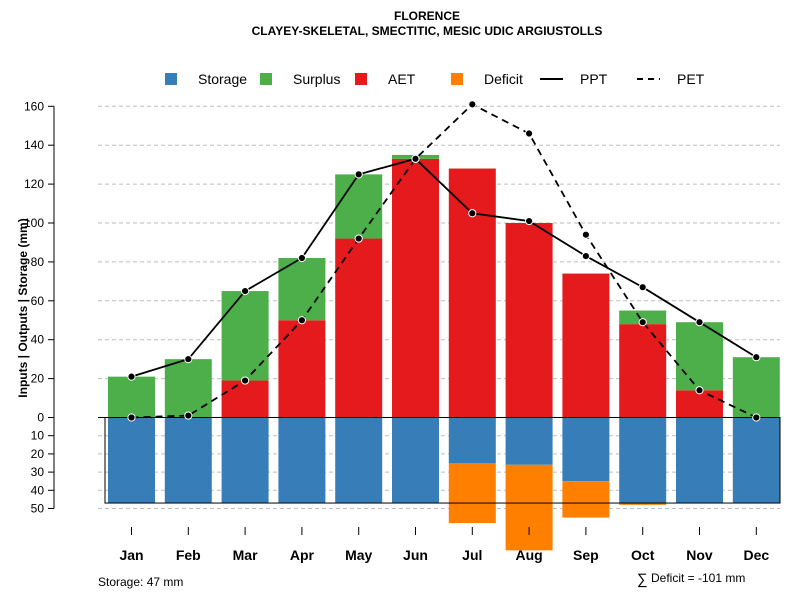 This screenshot has height=600, width=800. What do you see at coordinates (586, 555) in the screenshot?
I see `x-tick-label-sep: Sep` at bounding box center [586, 555].